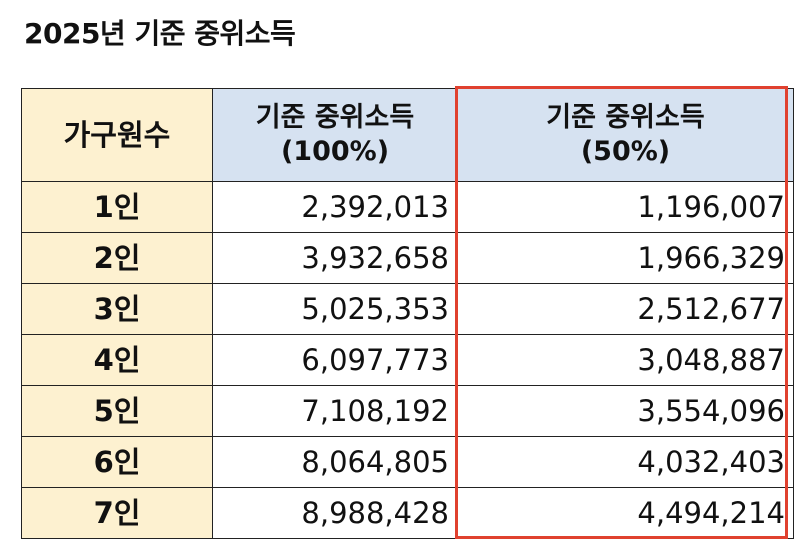 Image resolution: width=800 pixels, height=552 pixels. Describe the element at coordinates (117, 360) in the screenshot. I see `household-size-cell: 4인` at that location.